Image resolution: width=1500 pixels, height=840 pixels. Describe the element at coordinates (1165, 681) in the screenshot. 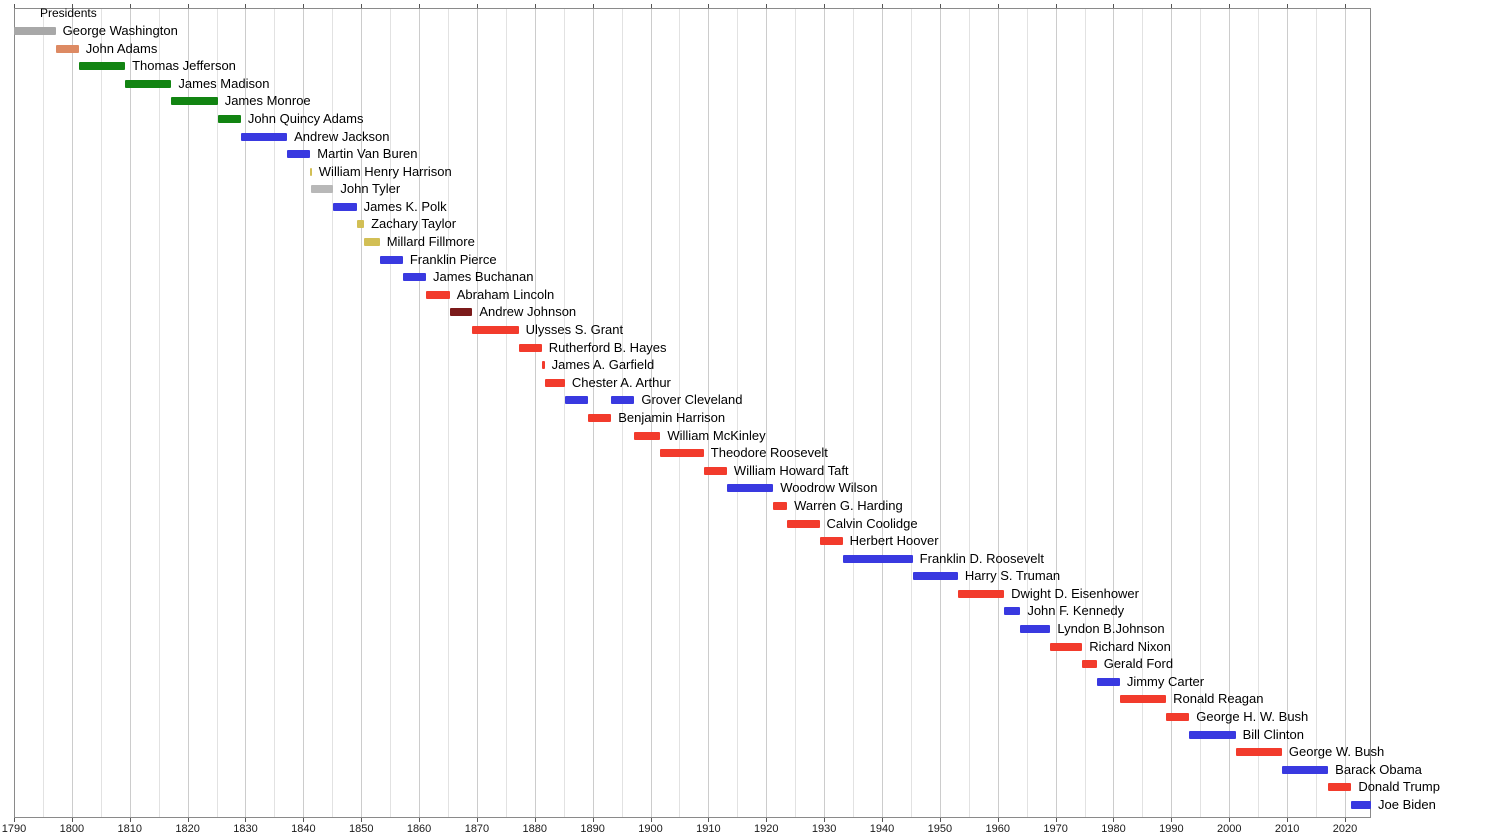

I see `president-label: Jimmy Carter` at that location.